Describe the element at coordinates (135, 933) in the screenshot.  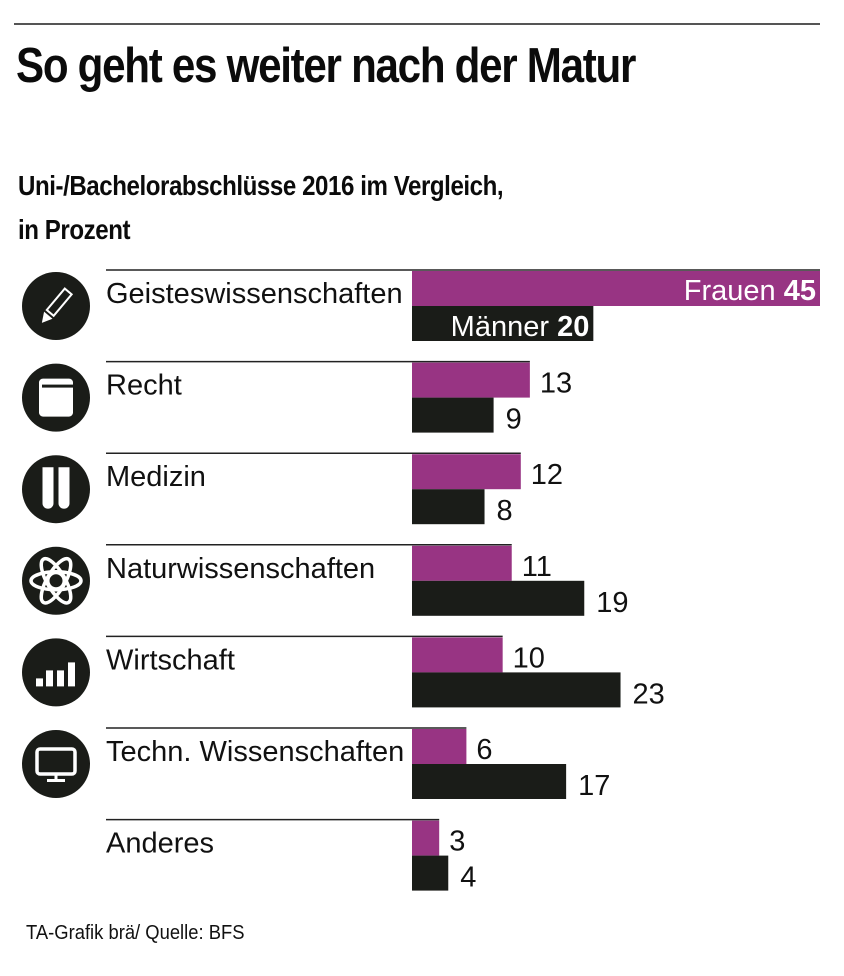
I see `source-credit: TA-Grafik brä/ Quelle: BFS` at that location.